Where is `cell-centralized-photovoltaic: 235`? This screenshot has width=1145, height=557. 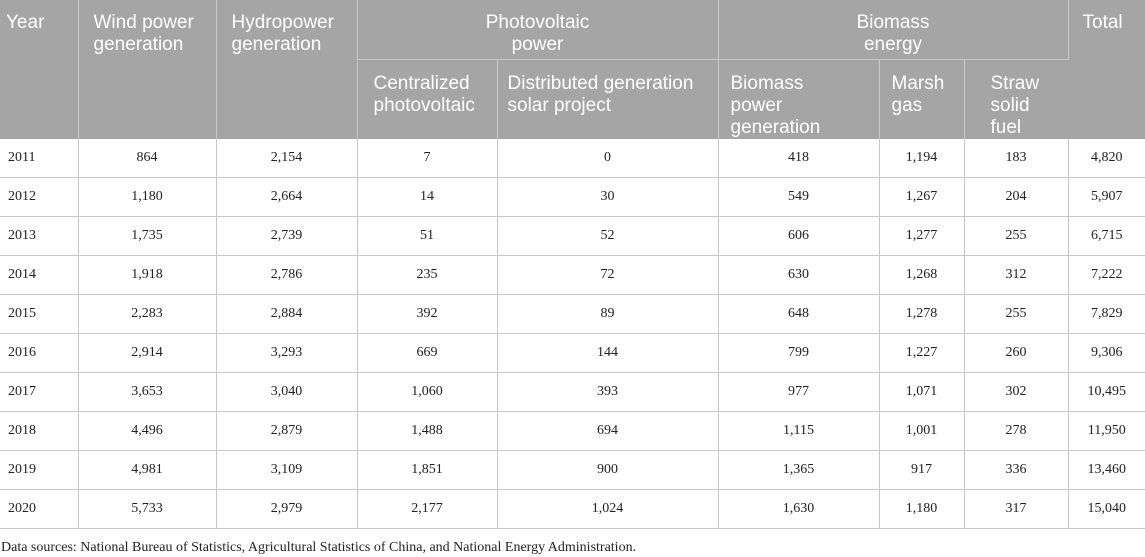 cell-centralized-photovoltaic: 235 is located at coordinates (427, 275).